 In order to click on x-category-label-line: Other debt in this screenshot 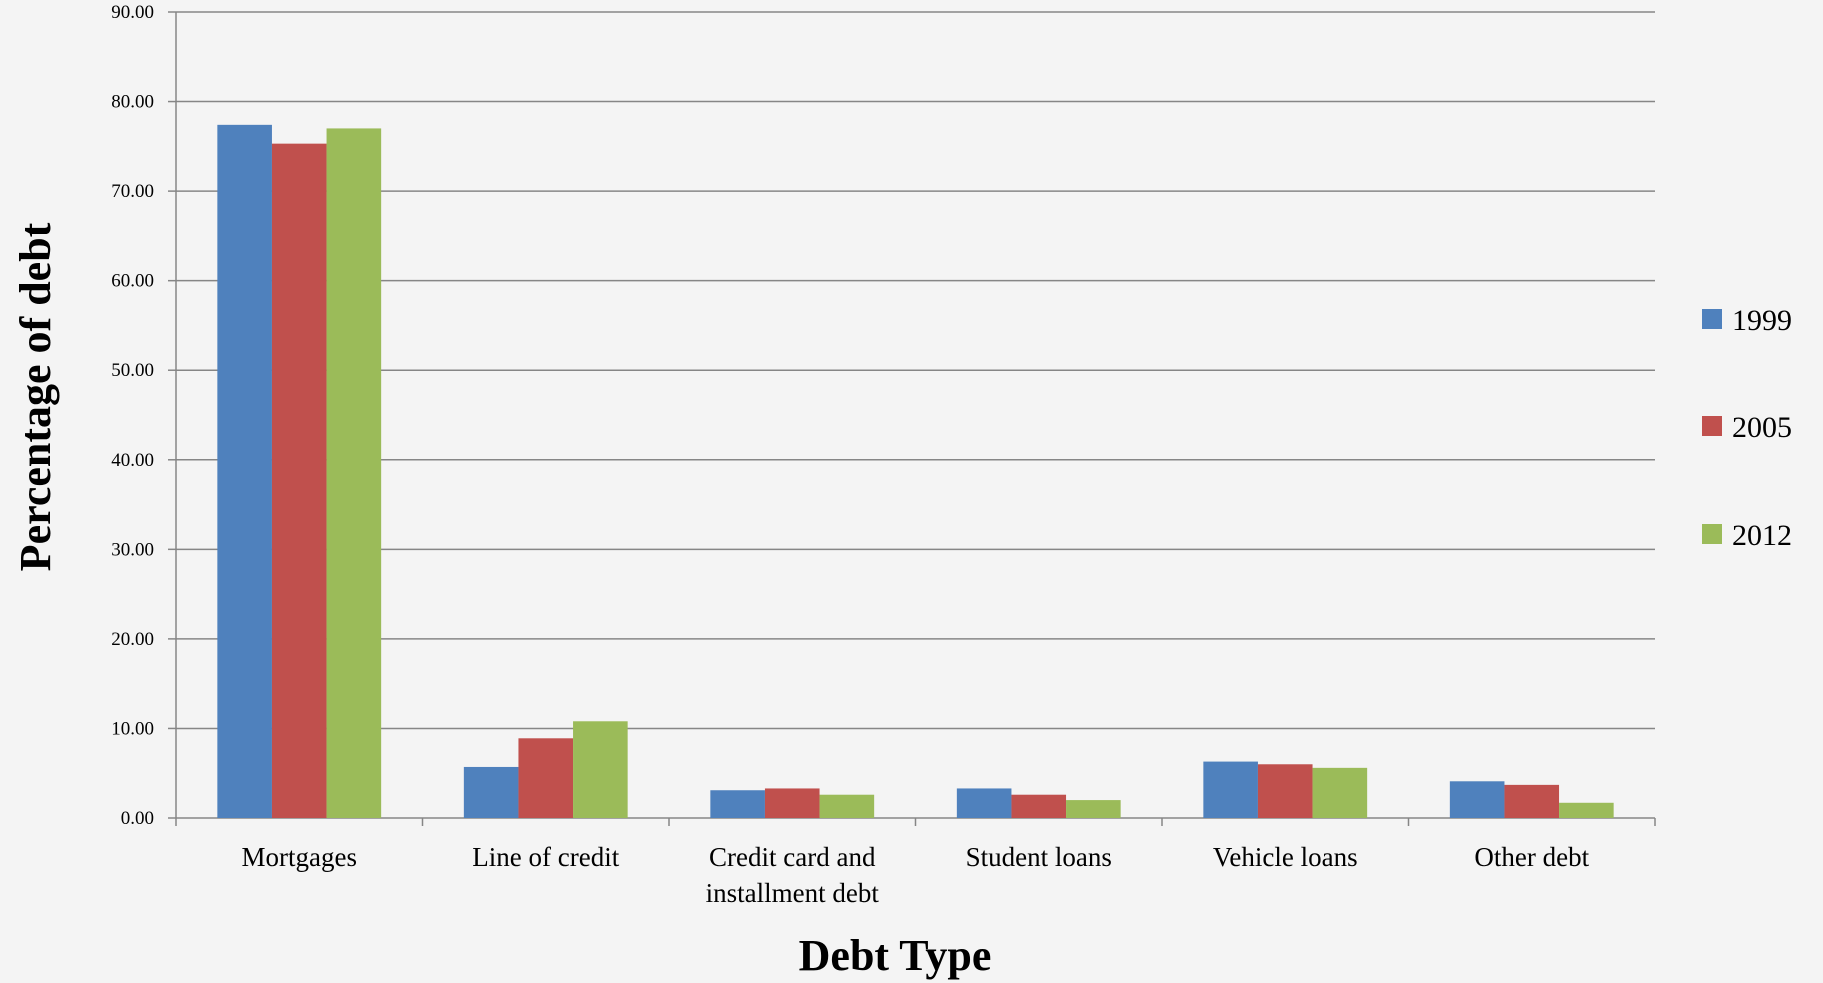, I will do `click(1531, 857)`.